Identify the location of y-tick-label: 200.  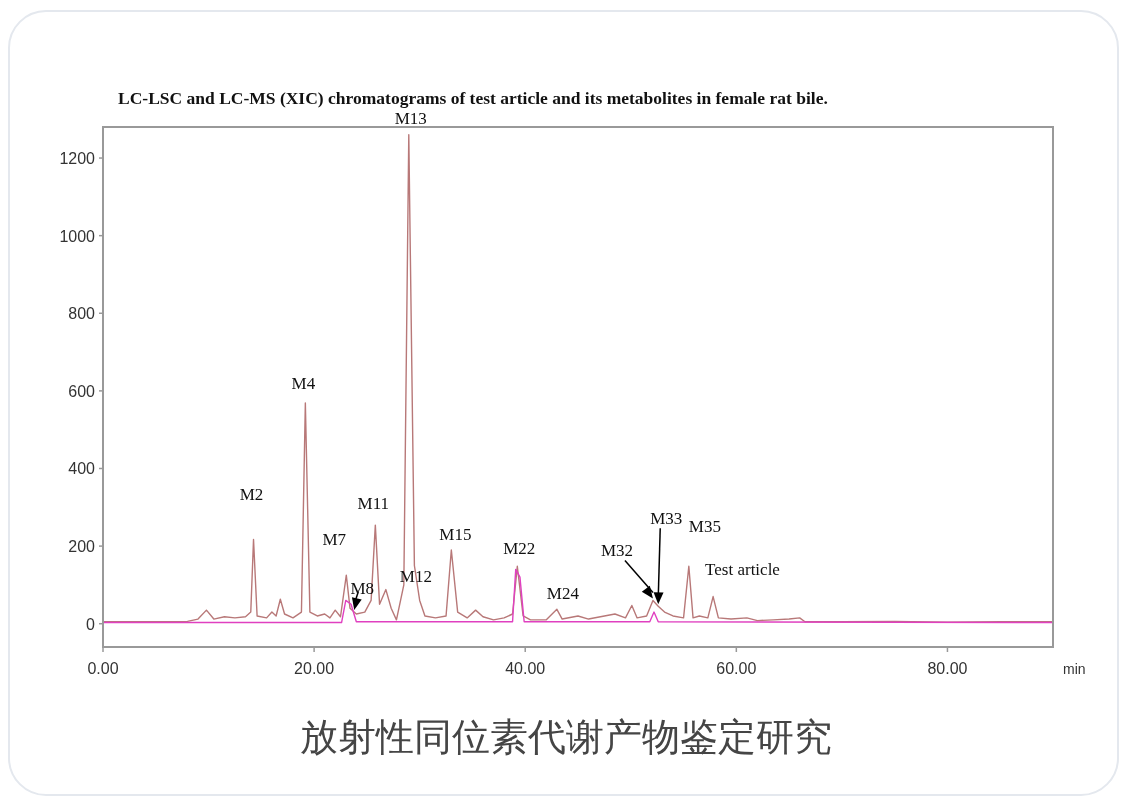
(82, 547).